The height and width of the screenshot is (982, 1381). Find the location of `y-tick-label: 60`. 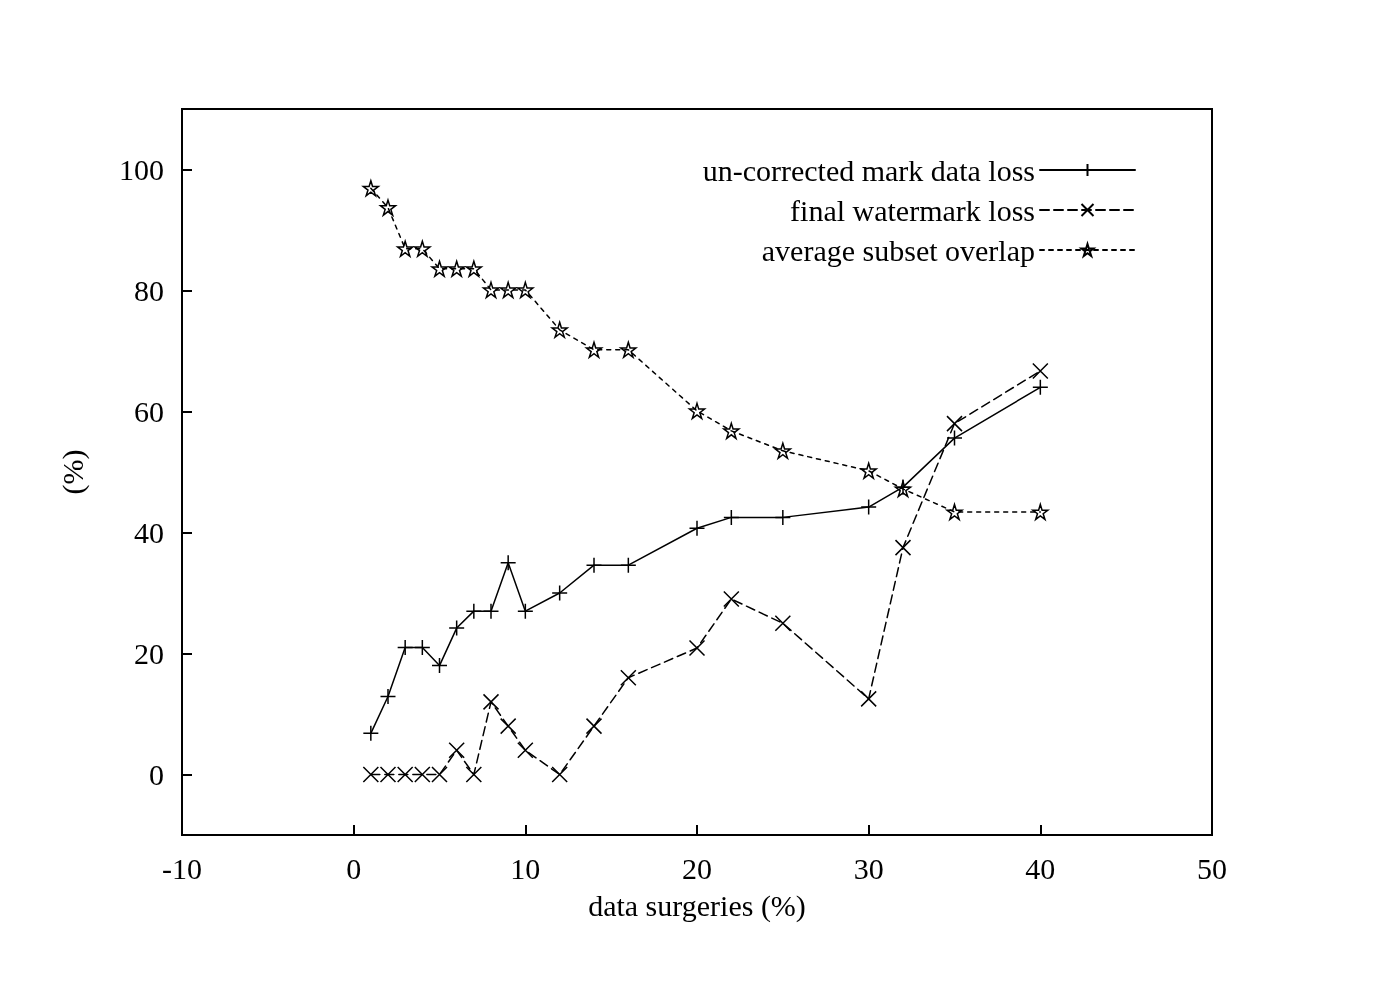

y-tick-label: 60 is located at coordinates (149, 411).